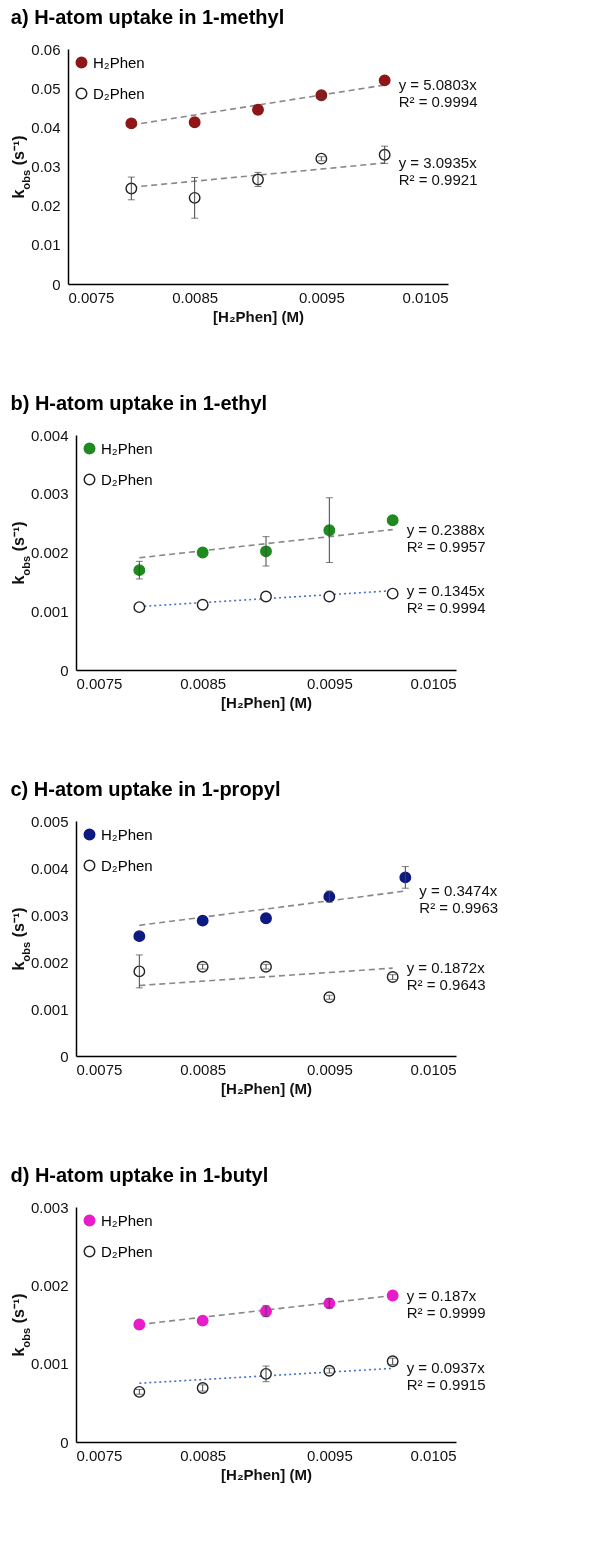 This screenshot has width=611, height=1556. Describe the element at coordinates (438, 93) in the screenshot. I see `annotation: y = 5.0803x R² = 0.9994` at that location.